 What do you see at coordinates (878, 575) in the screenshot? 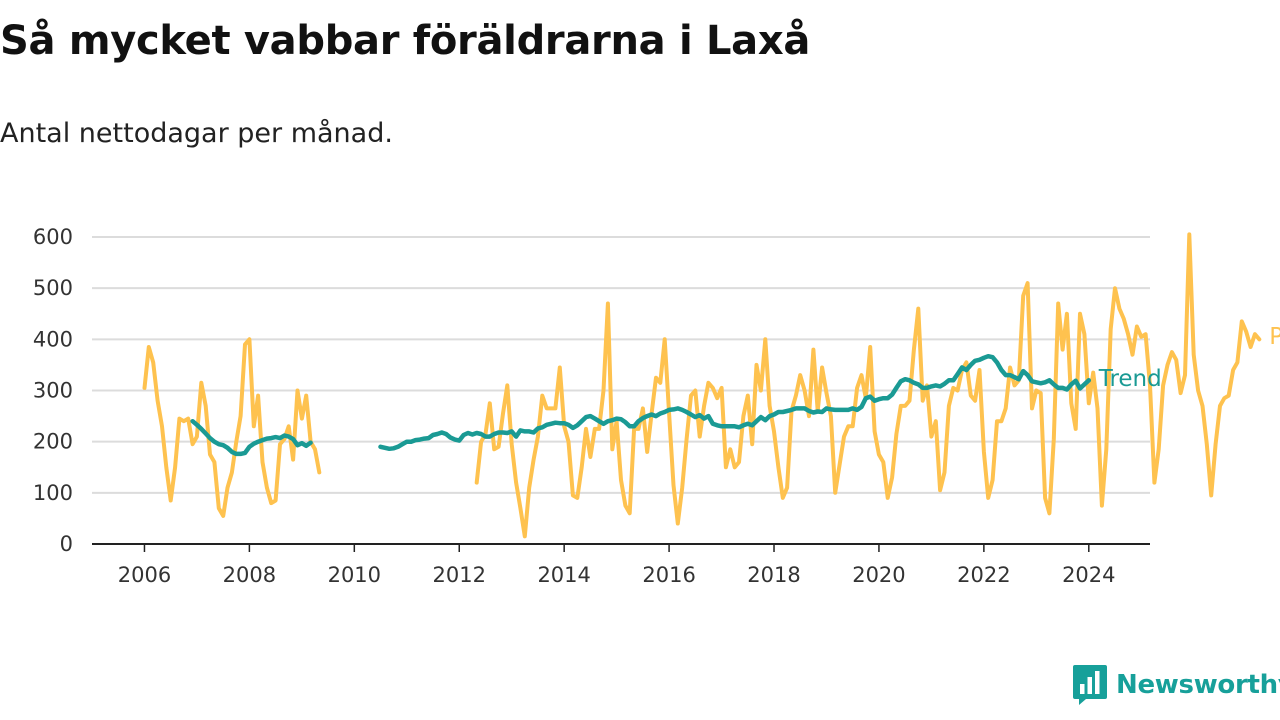
I see `x-tick-label: 2020` at bounding box center [878, 575].